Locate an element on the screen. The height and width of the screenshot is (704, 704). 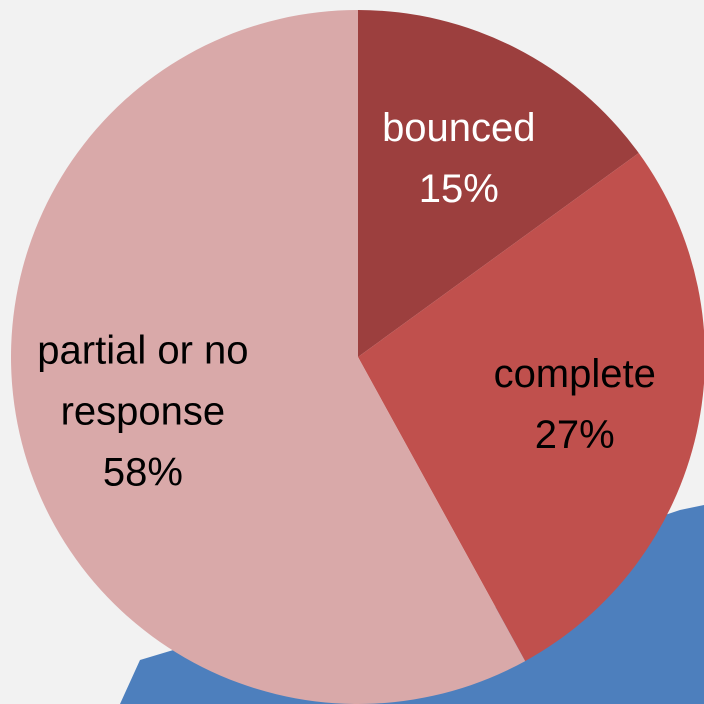
value-label: 15% is located at coordinates (458, 189).